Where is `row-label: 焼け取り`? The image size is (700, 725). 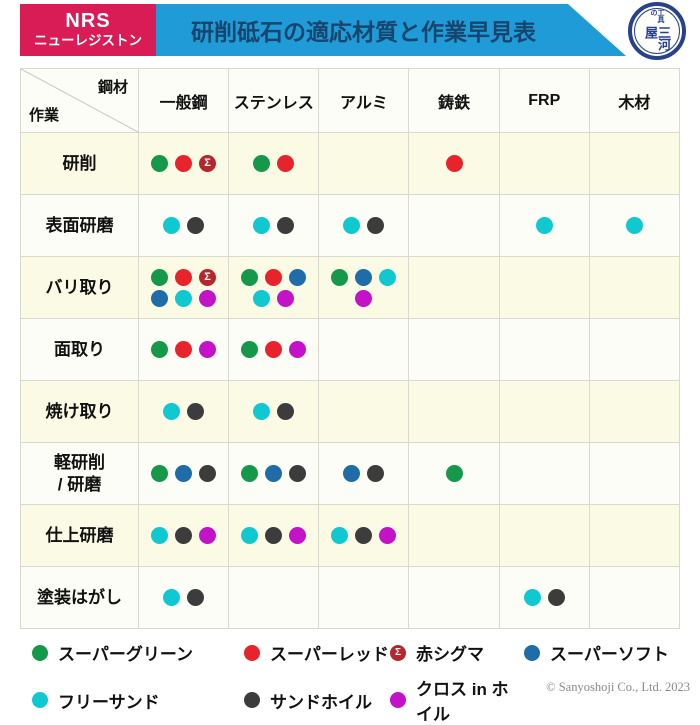 row-label: 焼け取り is located at coordinates (80, 412).